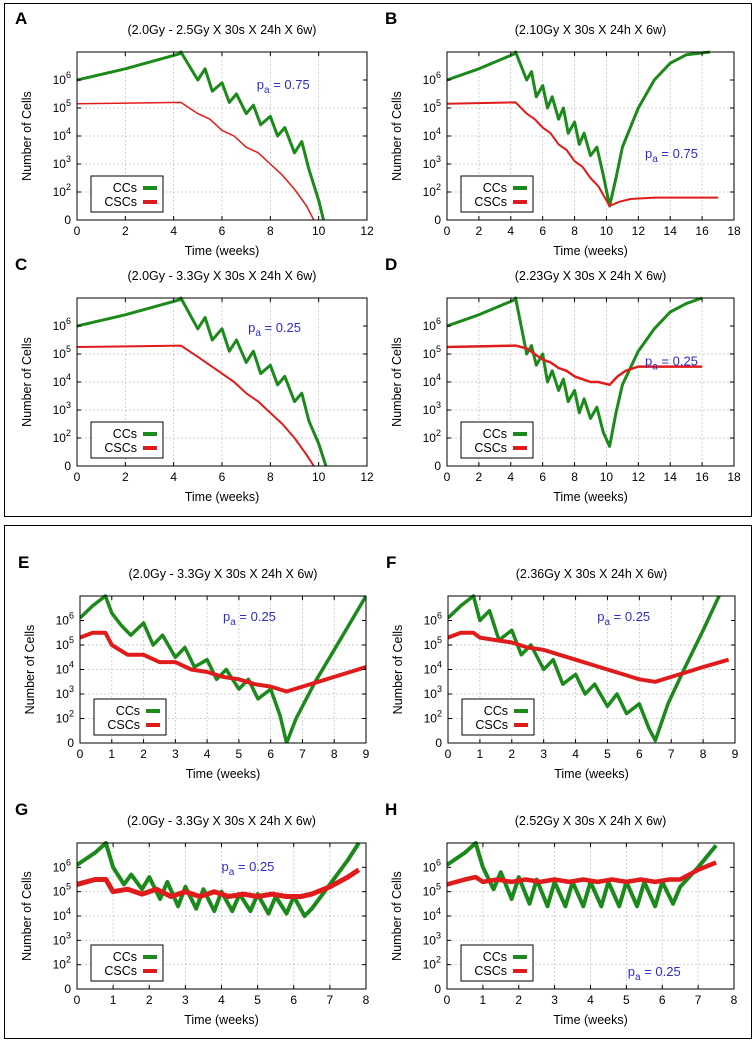  Describe the element at coordinates (575, 372) in the screenshot. I see `panel-d-series-ccs` at that location.